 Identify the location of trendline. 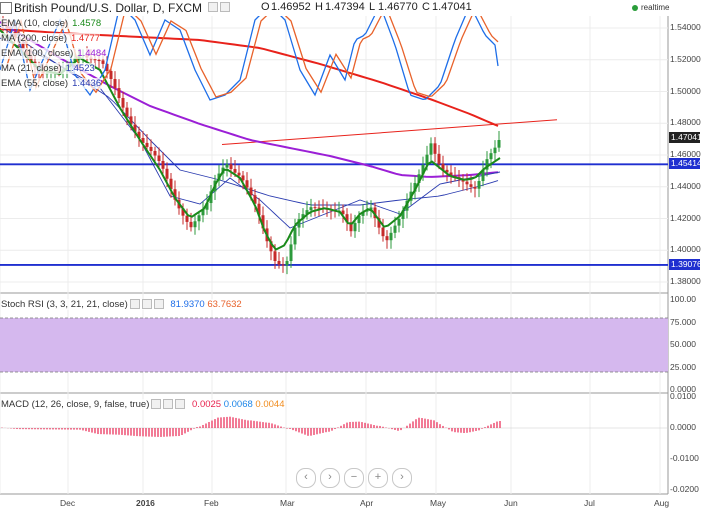
(389, 132).